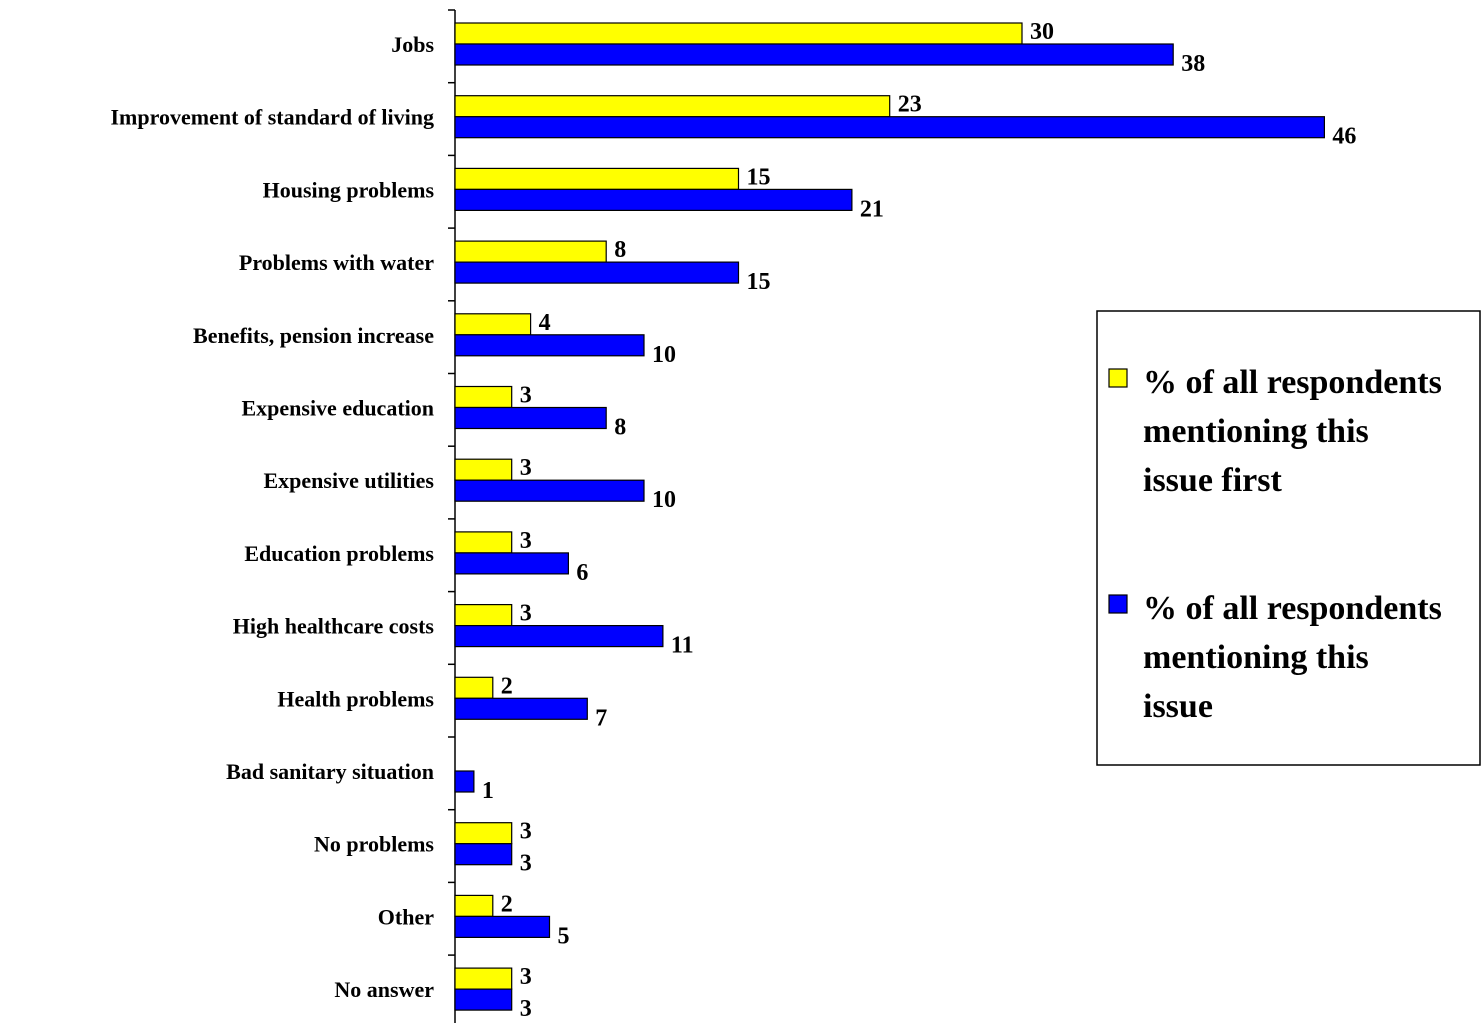  What do you see at coordinates (872, 209) in the screenshot?
I see `value-label: 21` at bounding box center [872, 209].